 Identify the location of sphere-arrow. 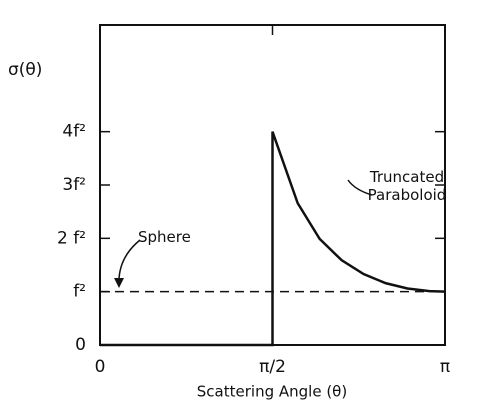
(129, 262).